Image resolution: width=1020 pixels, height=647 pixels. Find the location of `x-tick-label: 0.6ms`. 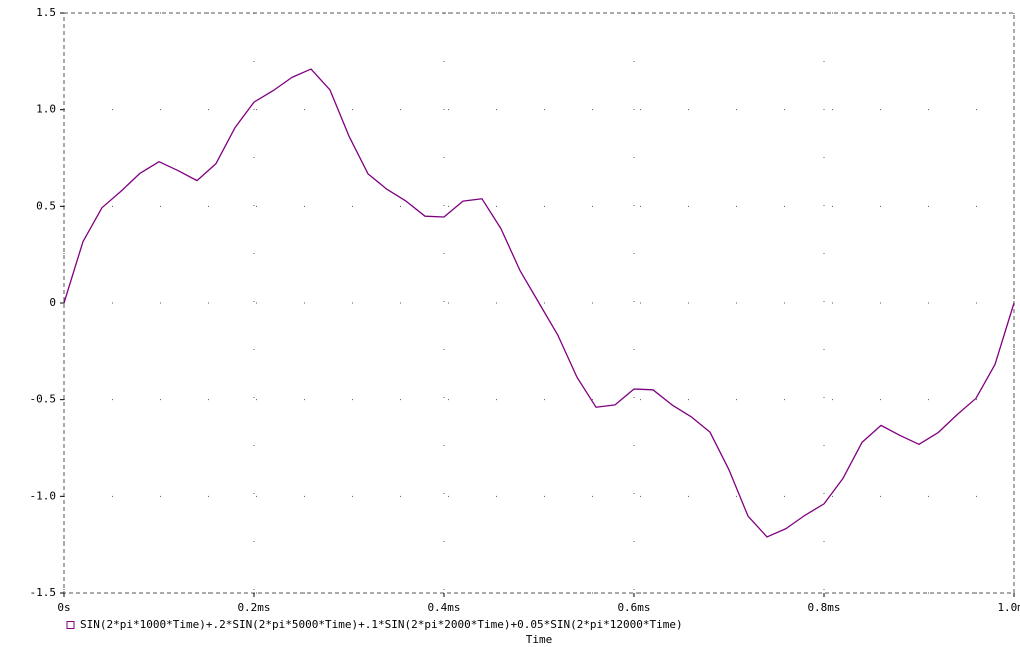

x-tick-label: 0.6ms is located at coordinates (633, 607).